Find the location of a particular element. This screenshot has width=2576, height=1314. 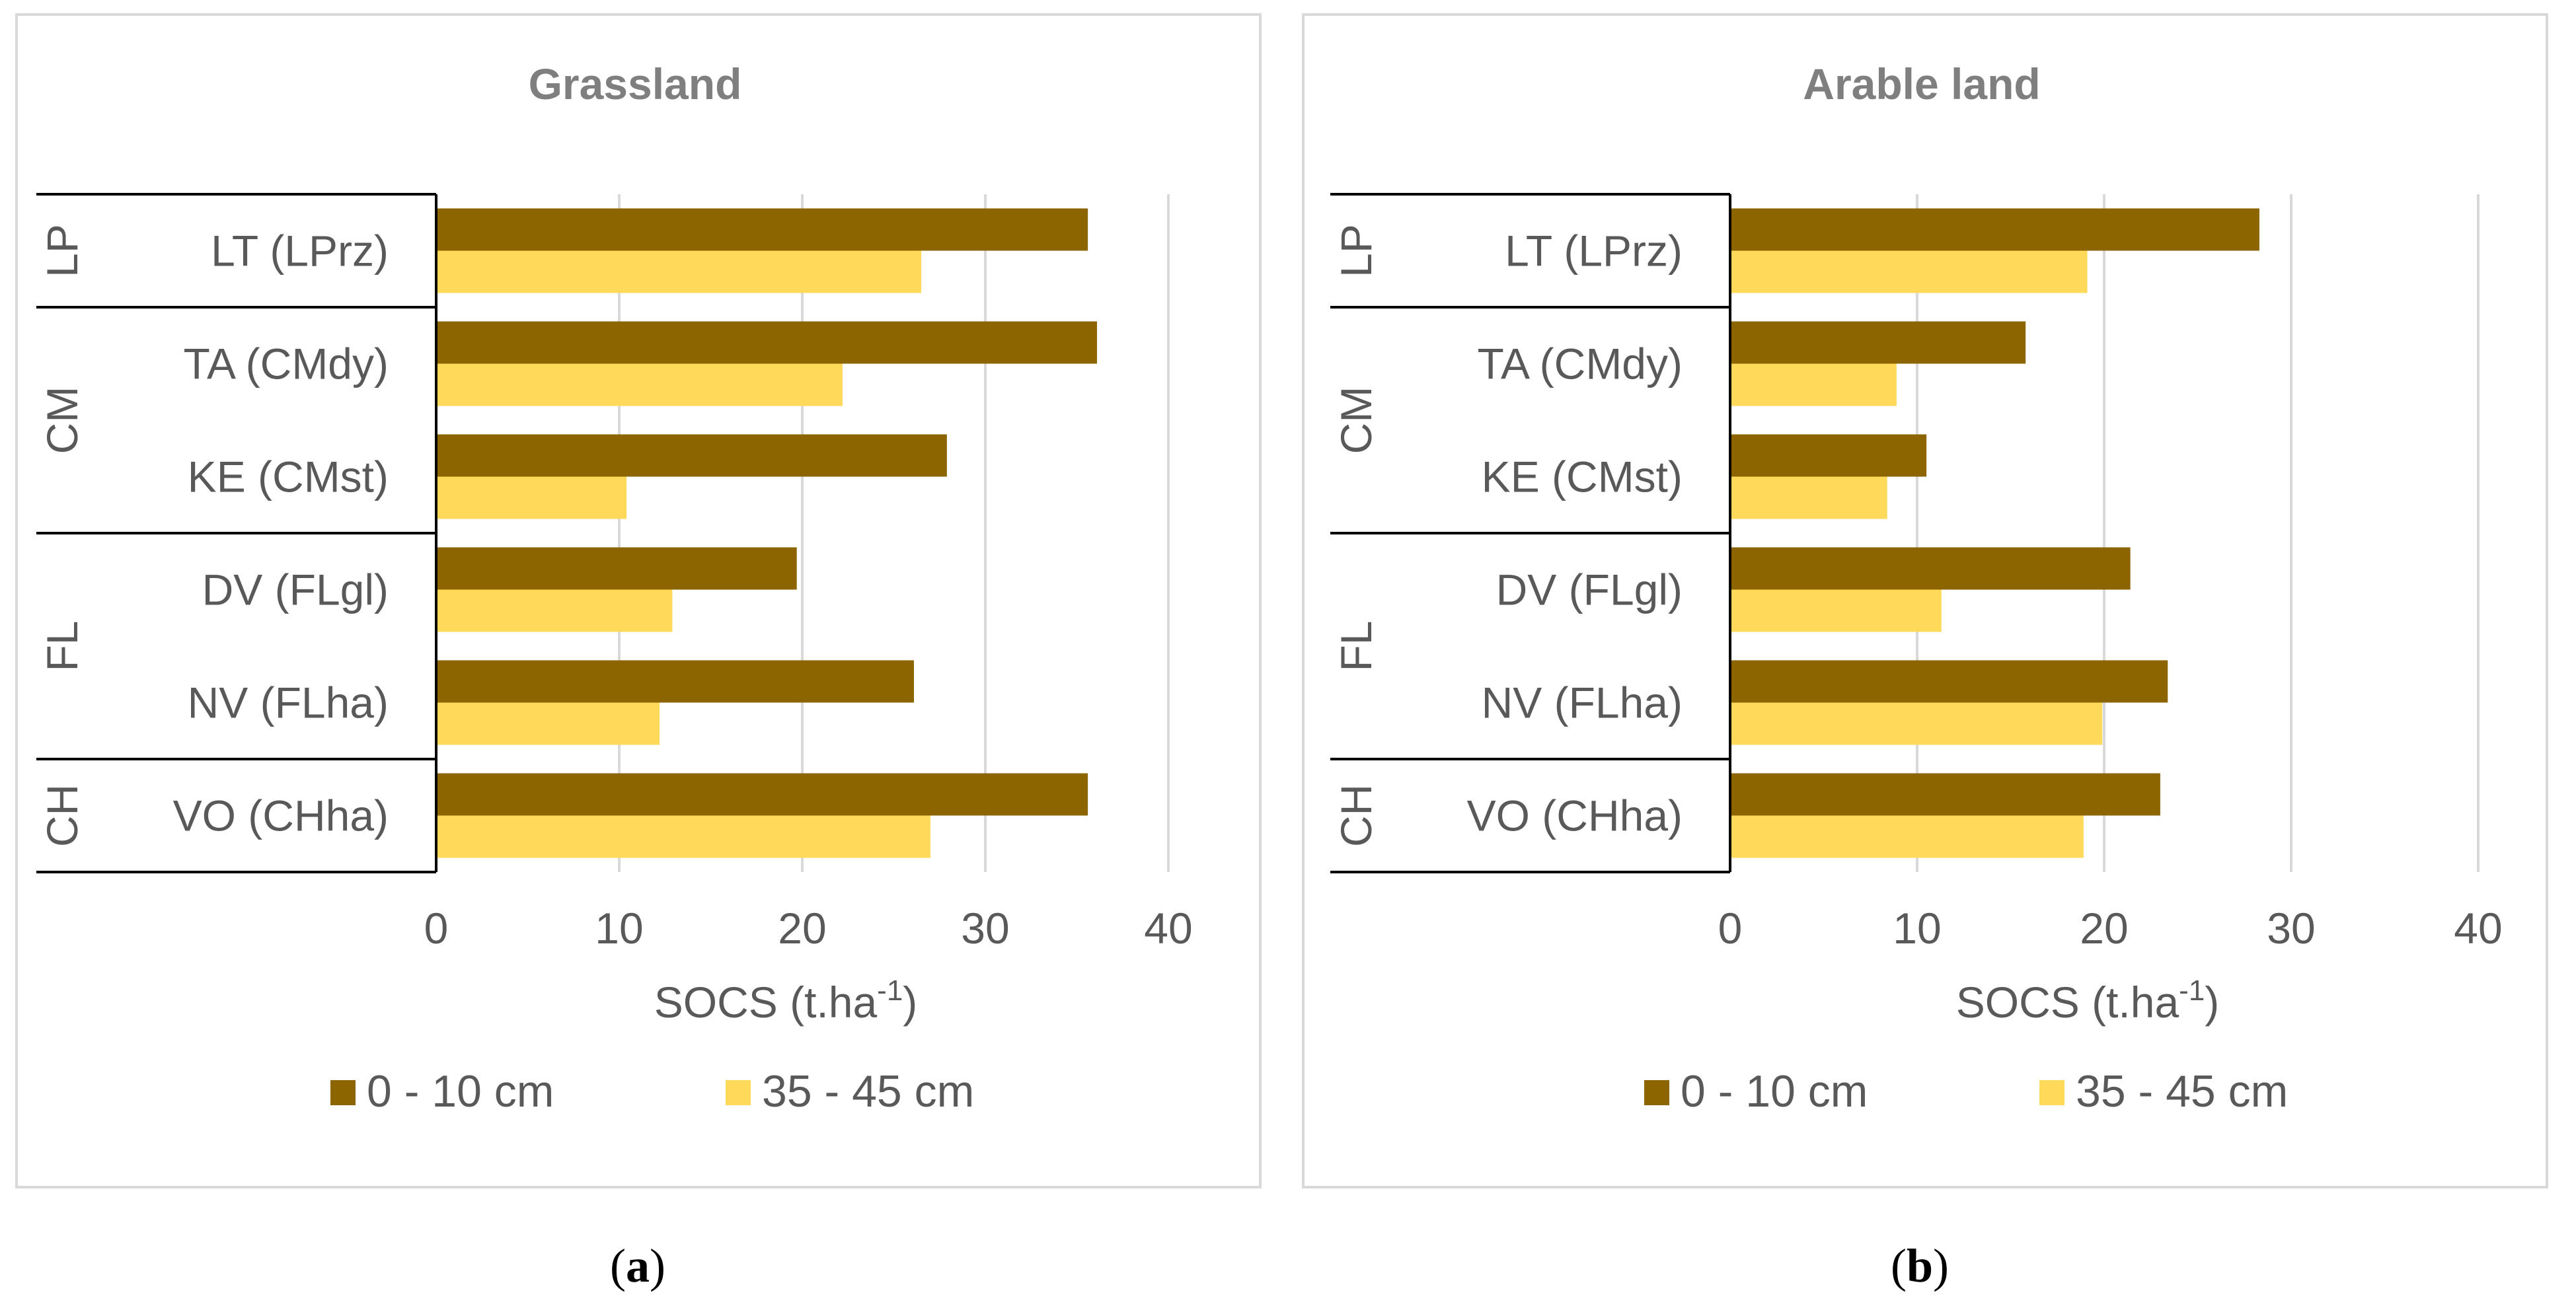

panel-caption: (b) is located at coordinates (1920, 1265).